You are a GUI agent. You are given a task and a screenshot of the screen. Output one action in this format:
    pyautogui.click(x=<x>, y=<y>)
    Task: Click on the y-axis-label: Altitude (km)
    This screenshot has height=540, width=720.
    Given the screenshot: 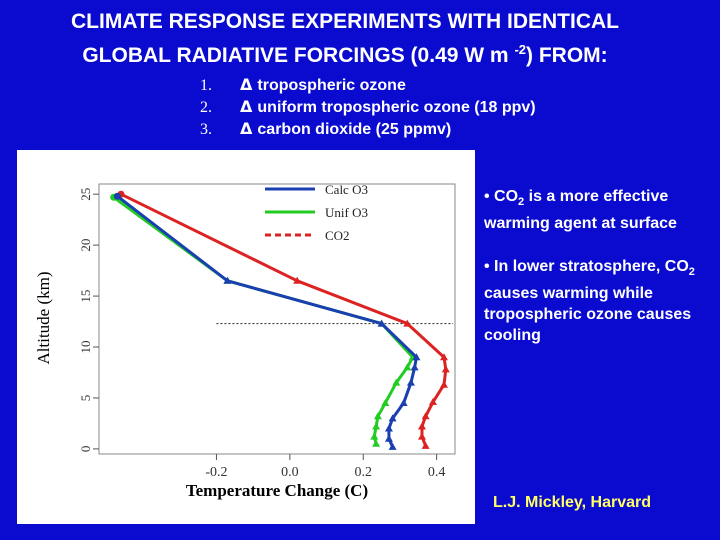 What is the action you would take?
    pyautogui.click(x=43, y=317)
    